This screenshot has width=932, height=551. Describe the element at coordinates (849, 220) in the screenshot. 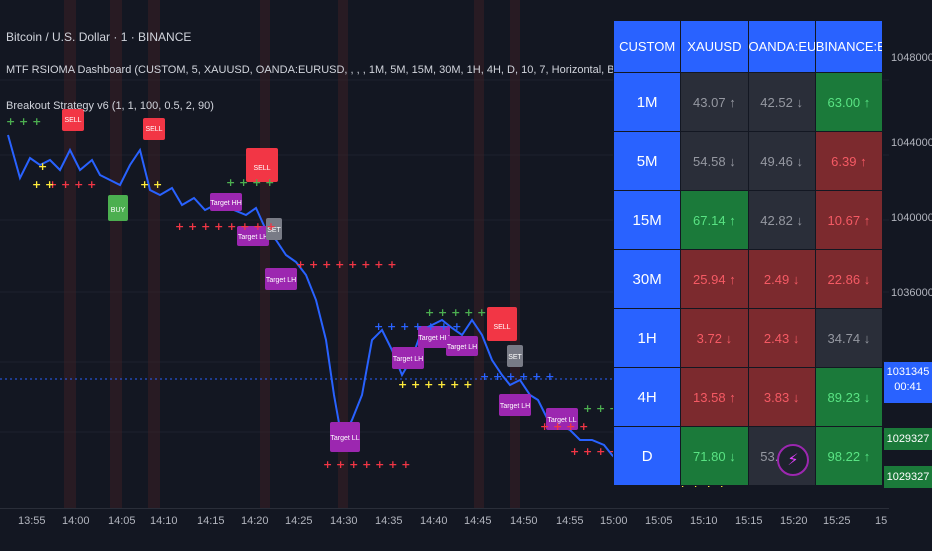

I see `rsi-value-cell: 10.67 ↑` at that location.